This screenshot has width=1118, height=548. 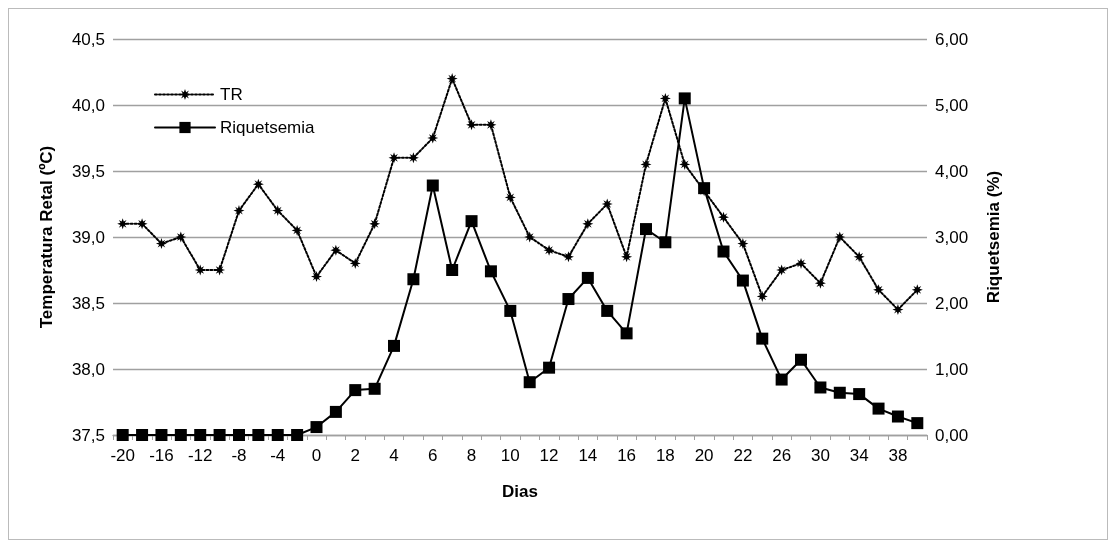 I want to click on x-tick-label: 34, so click(x=859, y=455).